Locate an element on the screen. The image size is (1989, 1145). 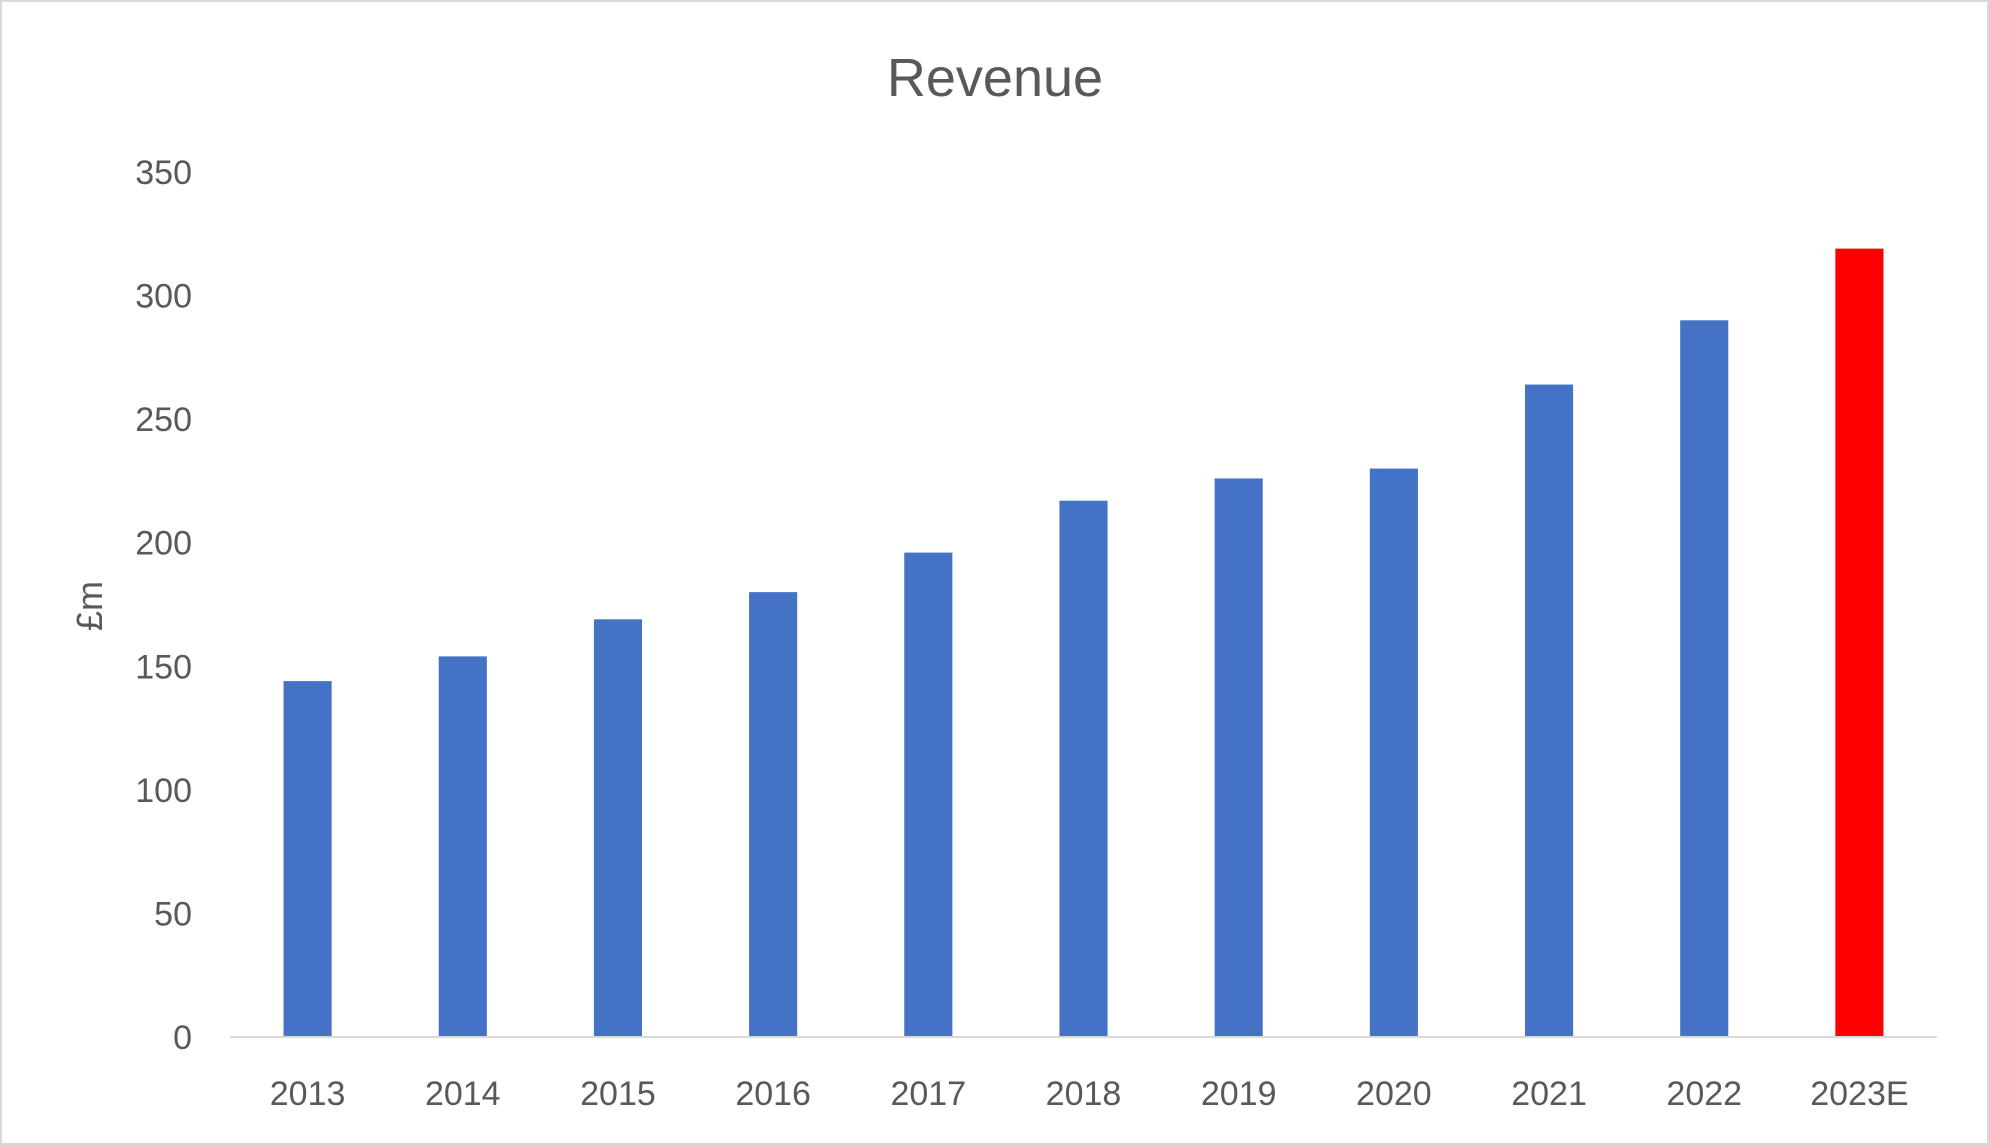
bar-2015 is located at coordinates (618, 828).